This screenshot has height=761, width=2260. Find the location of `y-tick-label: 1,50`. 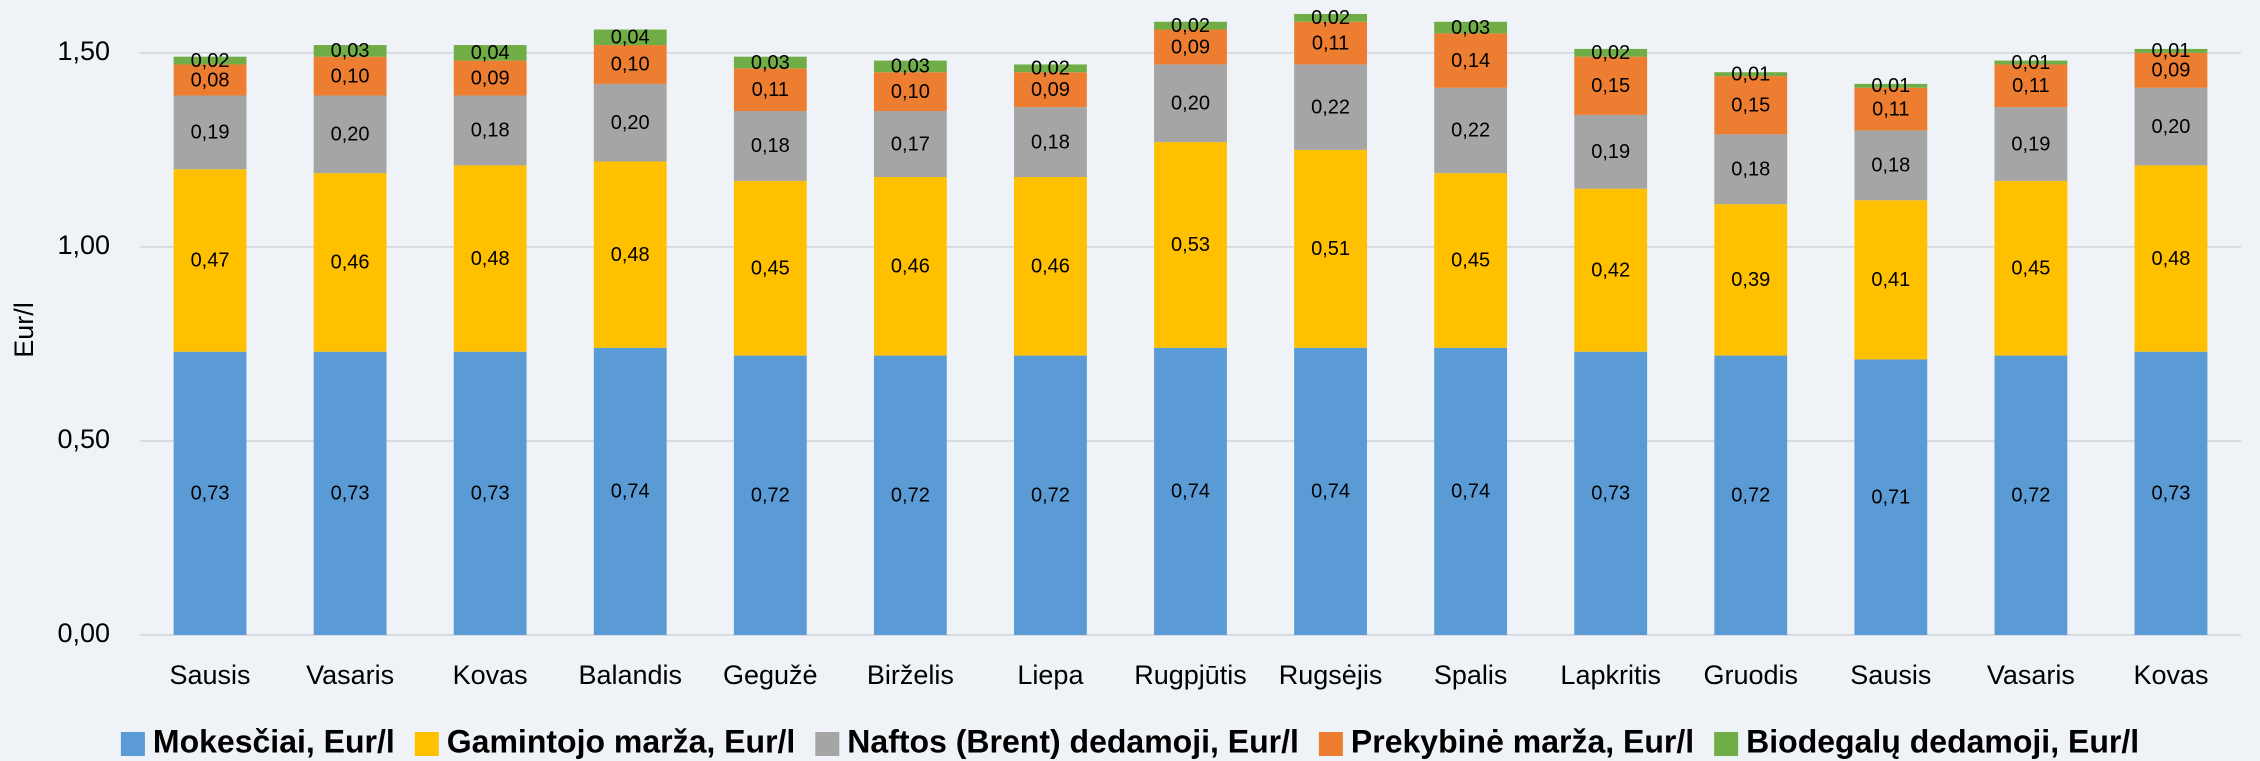

y-tick-label: 1,50 is located at coordinates (83, 51).